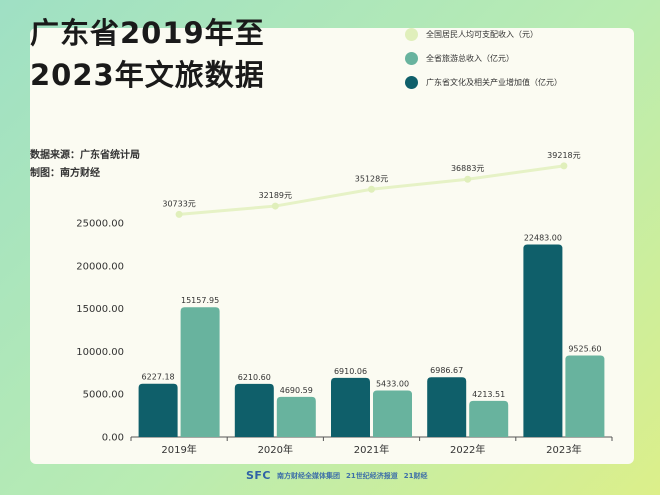 Image resolution: width=660 pixels, height=495 pixels. What do you see at coordinates (371, 178) in the screenshot?
I see `income-label: 35128元` at bounding box center [371, 178].